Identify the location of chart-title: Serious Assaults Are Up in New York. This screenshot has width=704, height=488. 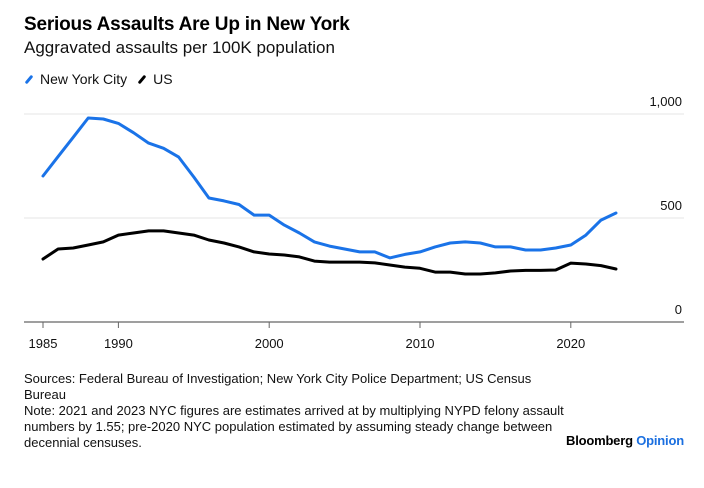
(187, 24).